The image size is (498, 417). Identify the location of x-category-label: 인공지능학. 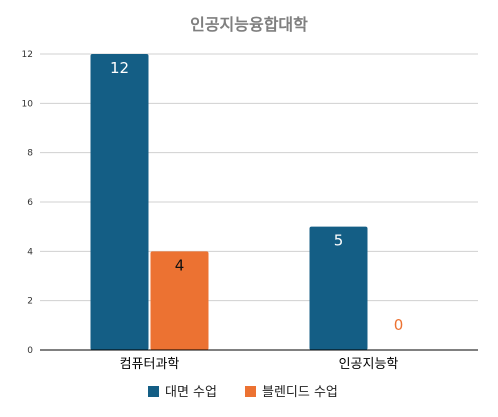
(369, 364).